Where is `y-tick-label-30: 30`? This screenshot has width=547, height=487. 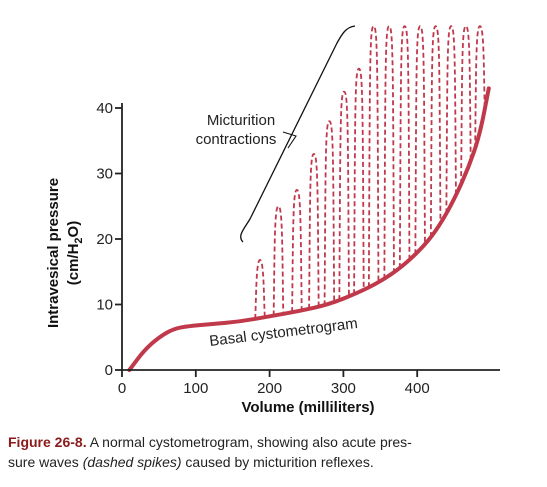 y-tick-label-30: 30 is located at coordinates (104, 174).